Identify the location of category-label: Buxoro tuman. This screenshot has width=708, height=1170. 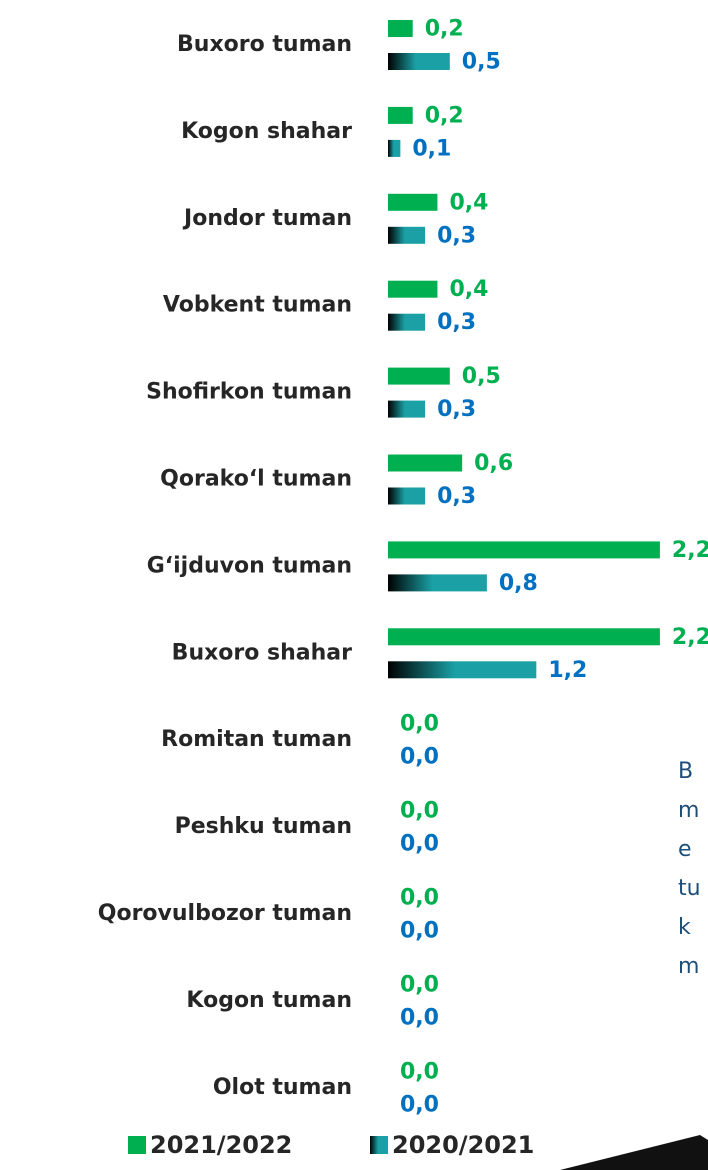
(264, 44).